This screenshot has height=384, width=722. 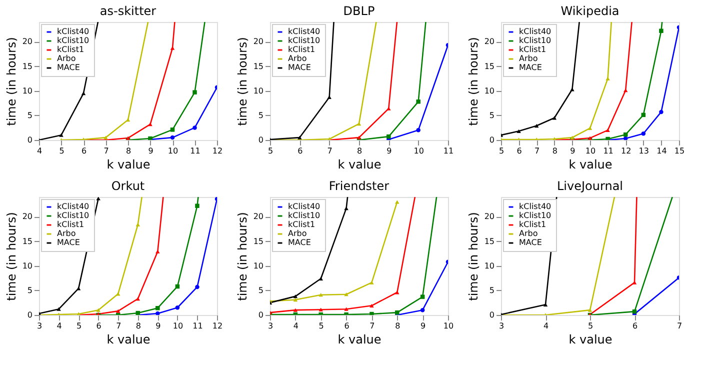 What do you see at coordinates (128, 186) in the screenshot?
I see `chart-title: Orkut` at bounding box center [128, 186].